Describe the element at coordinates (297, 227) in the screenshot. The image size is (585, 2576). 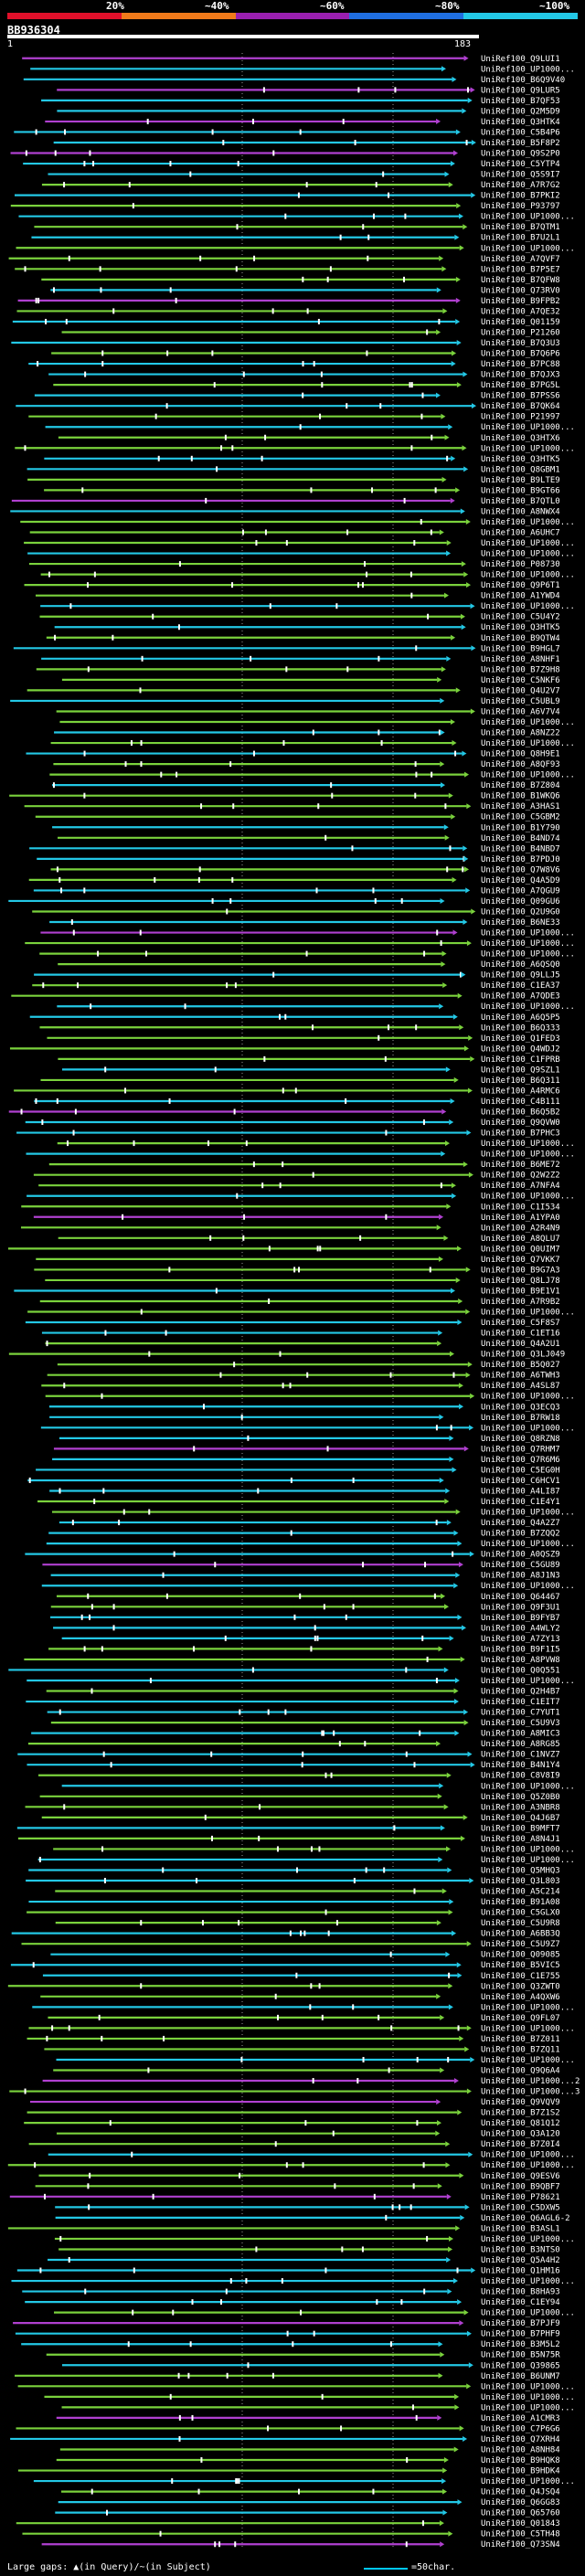
I see `hit-row: UniRef100_B7QTM1` at that location.